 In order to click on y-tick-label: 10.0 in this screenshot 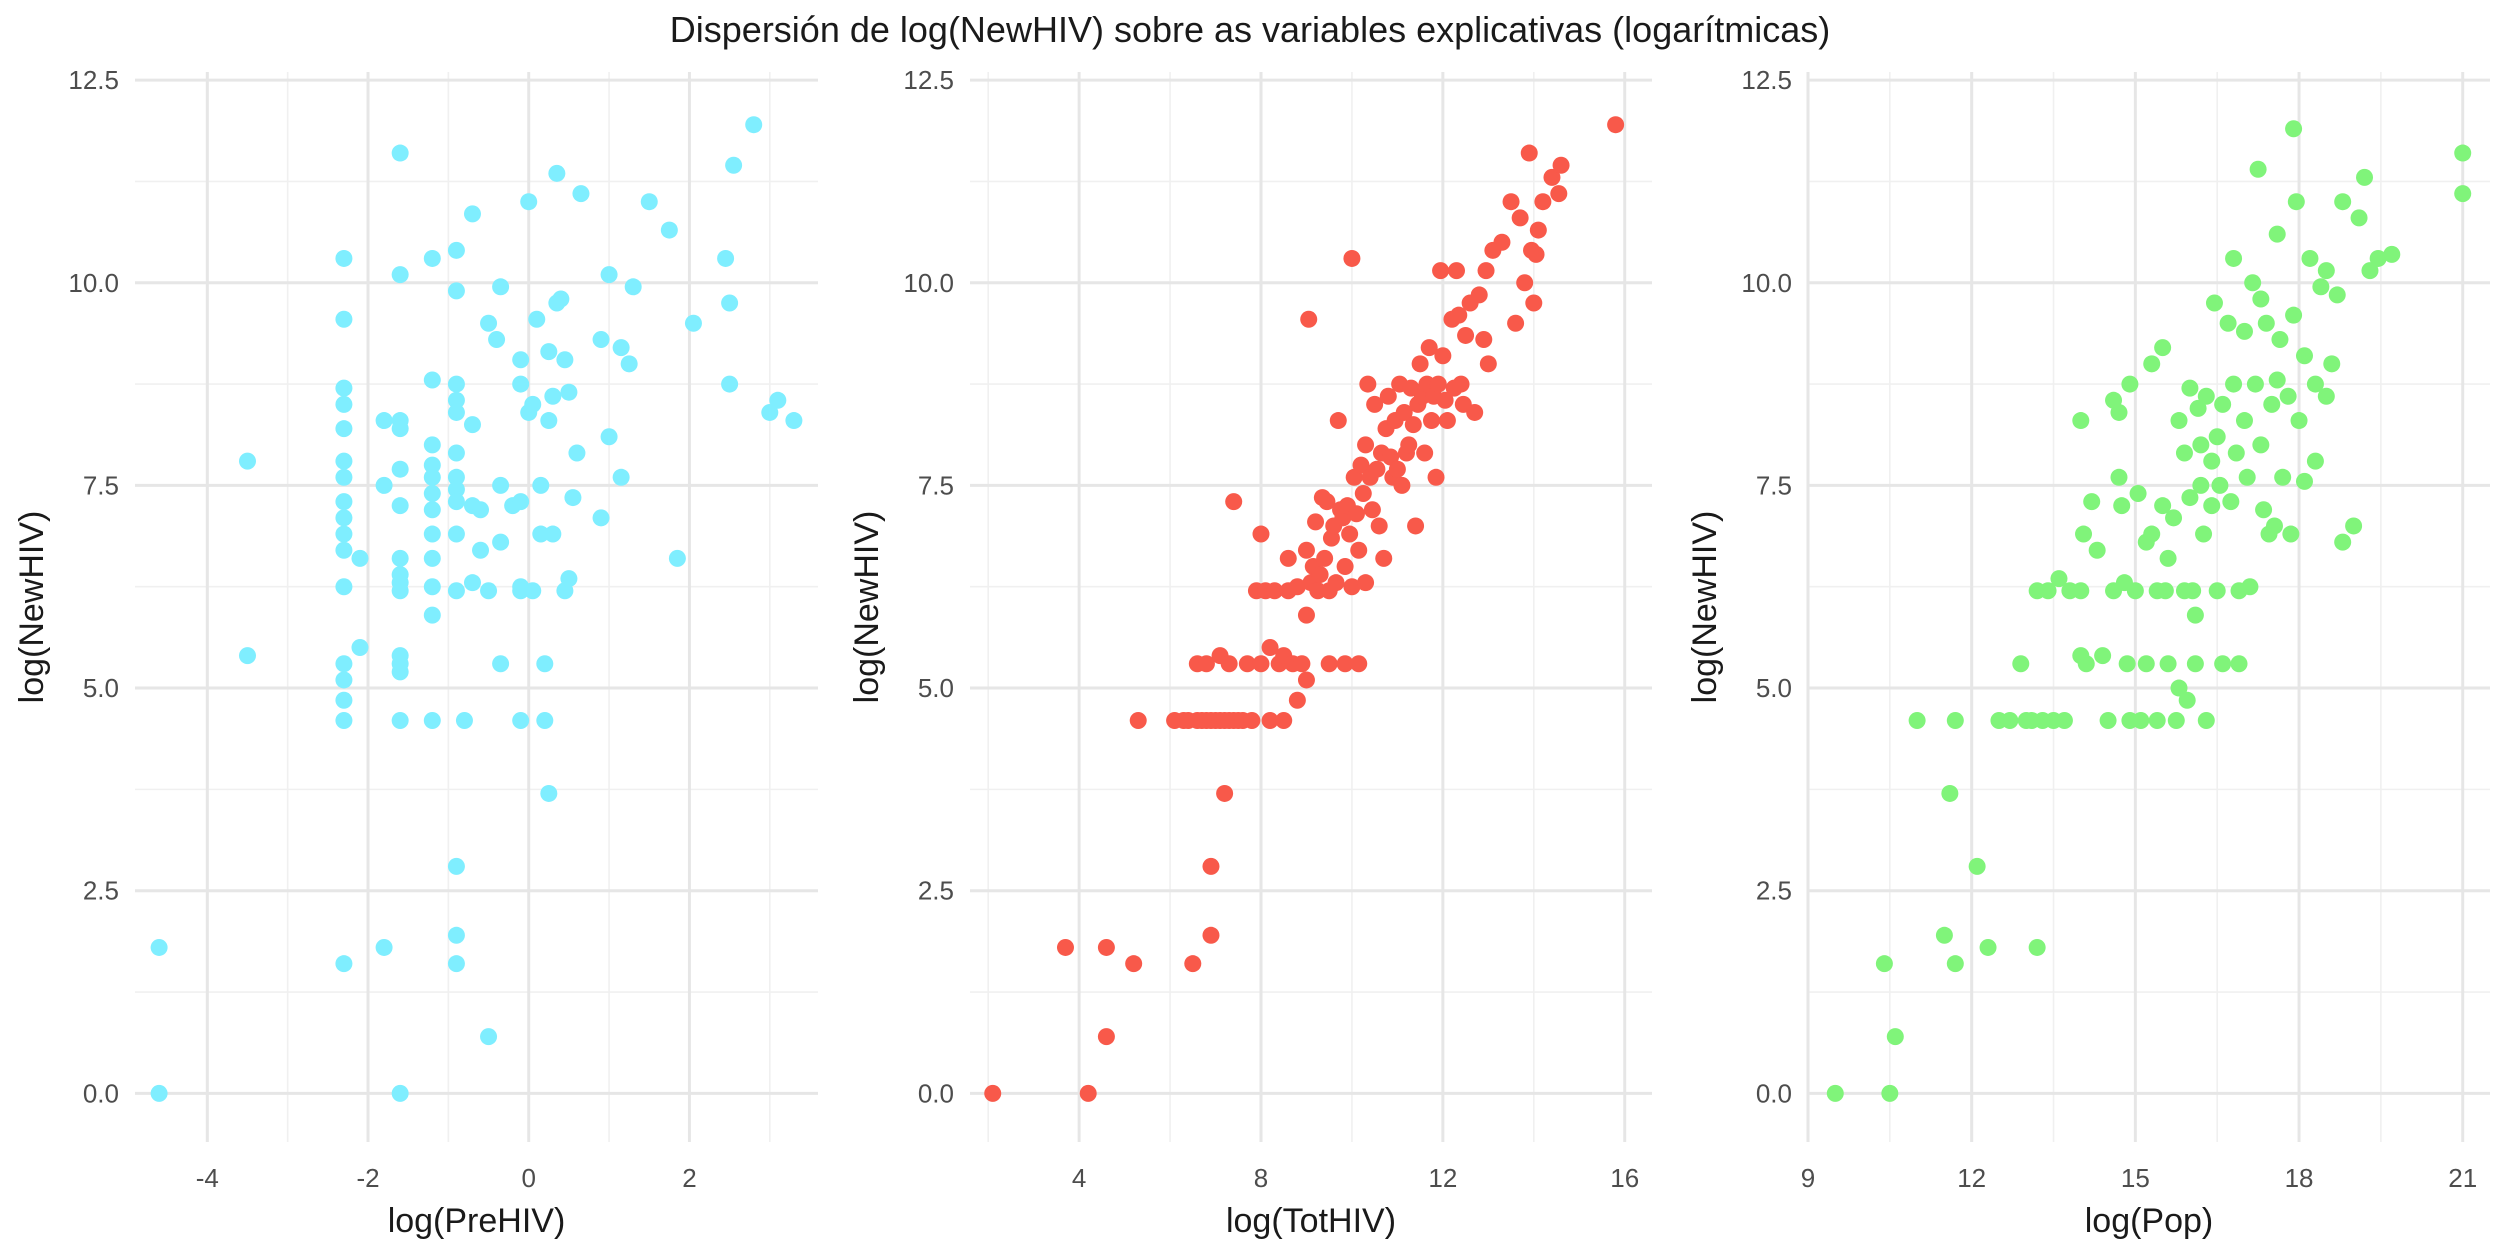, I will do `click(928, 283)`.